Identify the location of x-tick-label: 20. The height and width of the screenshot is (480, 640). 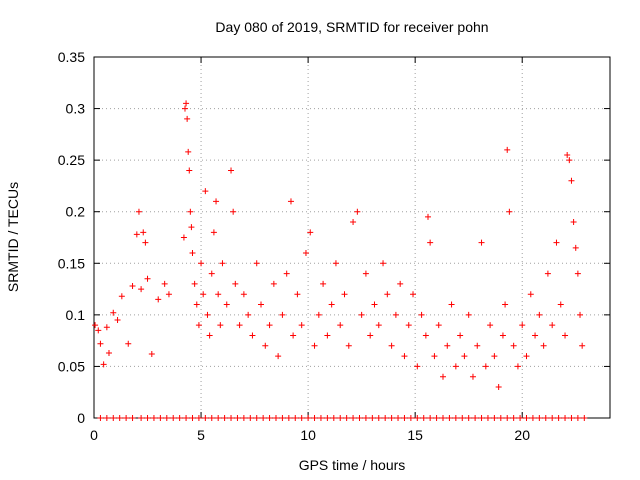
(522, 435).